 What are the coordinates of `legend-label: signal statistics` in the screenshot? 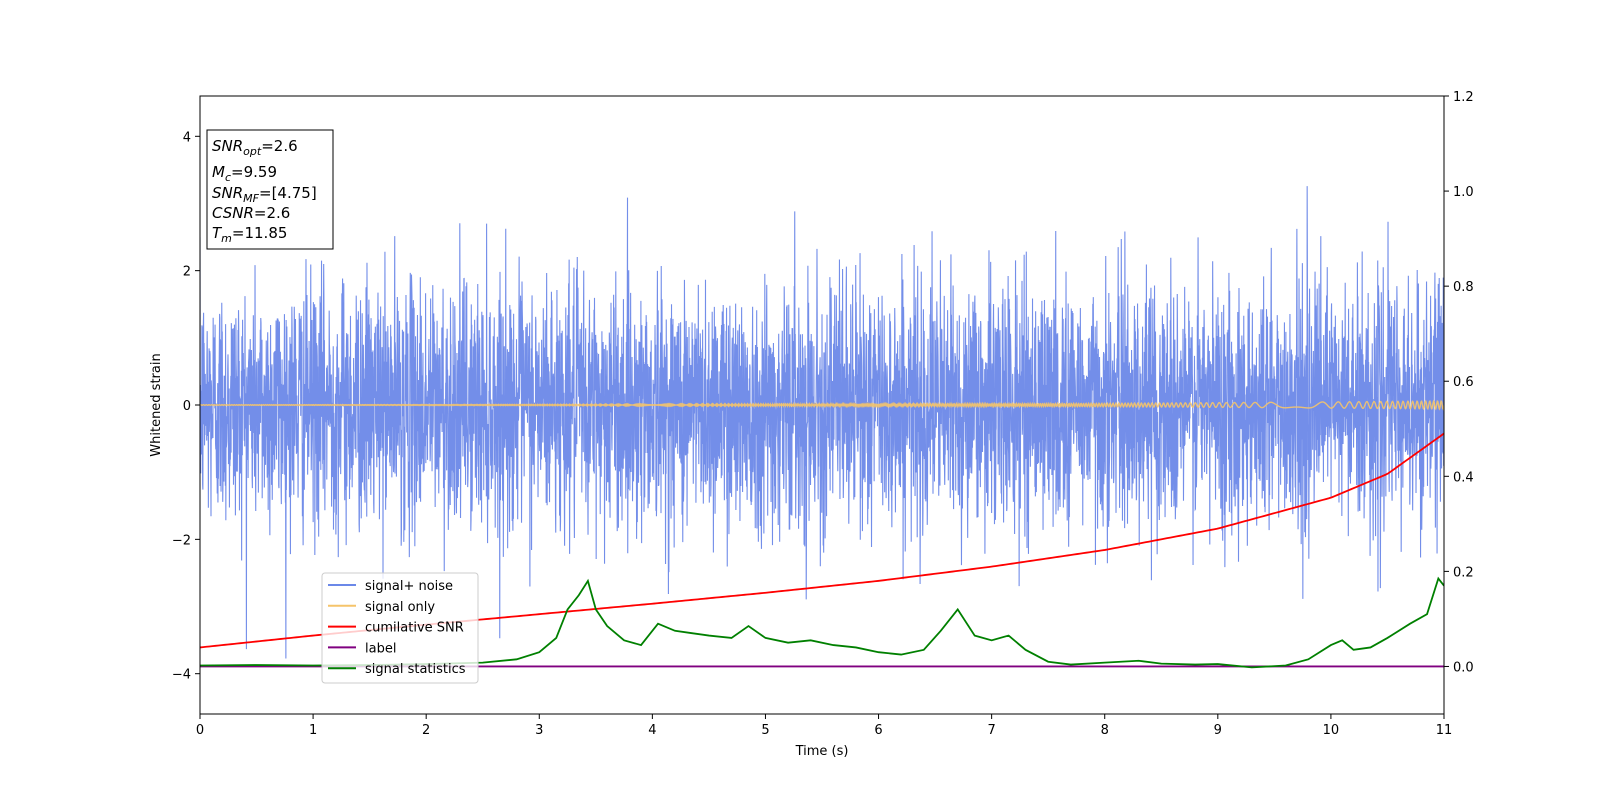 It's located at (415, 669).